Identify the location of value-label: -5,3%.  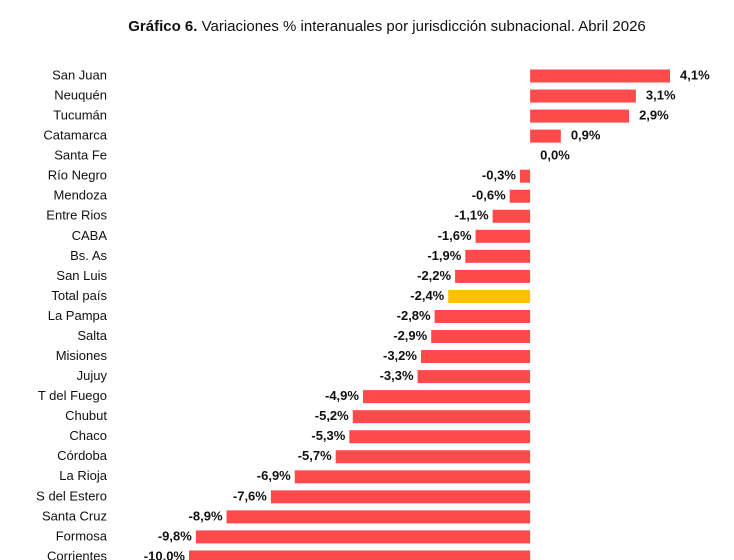
(328, 435).